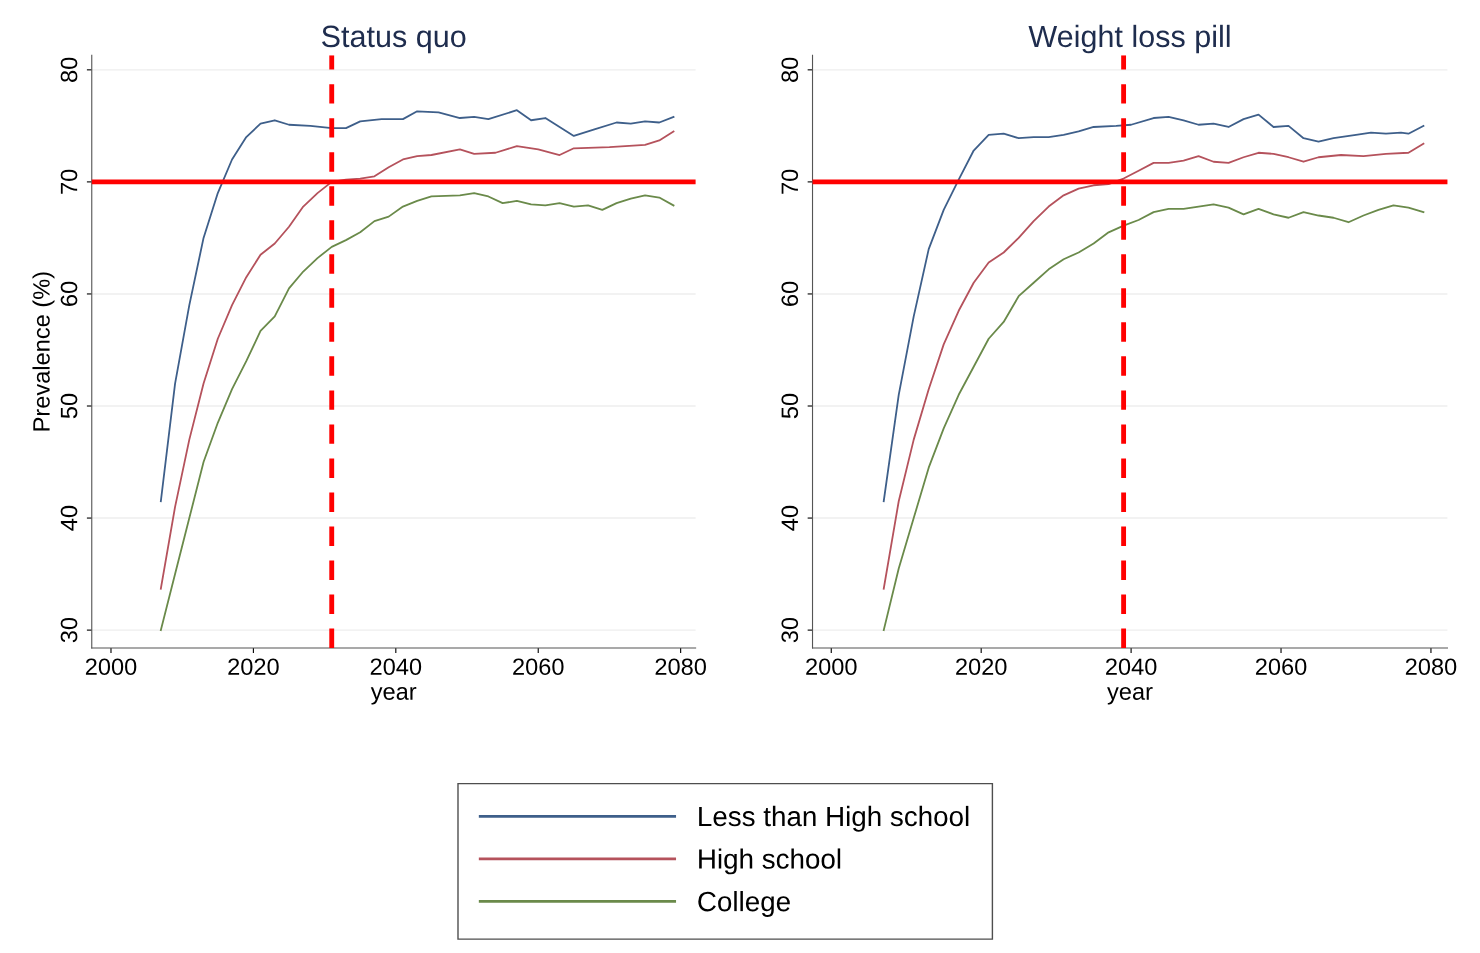 Image resolution: width=1480 pixels, height=953 pixels. What do you see at coordinates (834, 818) in the screenshot?
I see `text: Less than High school` at bounding box center [834, 818].